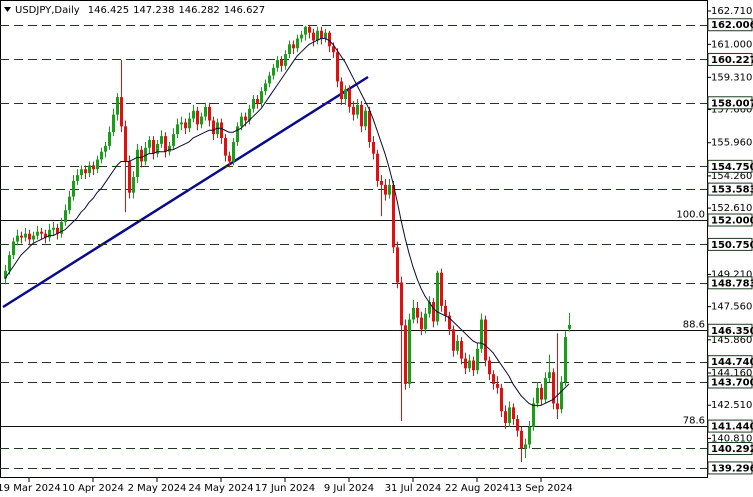 Image resolution: width=753 pixels, height=497 pixels. Describe the element at coordinates (244, 10) in the screenshot. I see `close: 146.627` at that location.